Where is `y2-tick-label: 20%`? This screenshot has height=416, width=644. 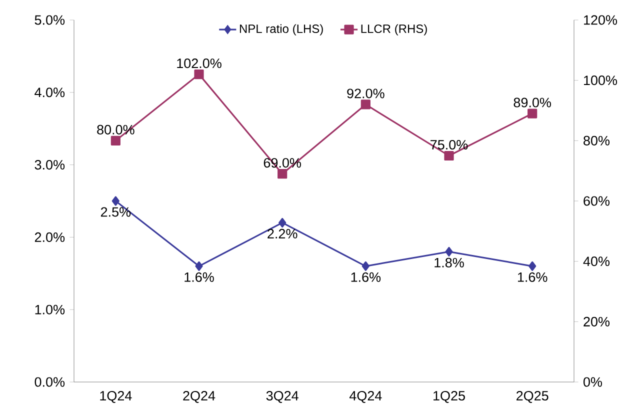
y2-tick-label: 20% is located at coordinates (597, 321).